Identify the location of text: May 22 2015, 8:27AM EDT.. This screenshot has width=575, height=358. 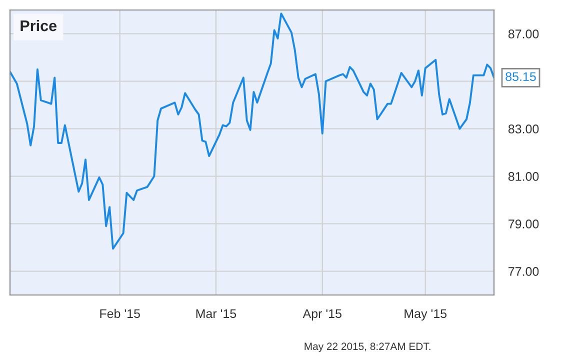
(367, 347).